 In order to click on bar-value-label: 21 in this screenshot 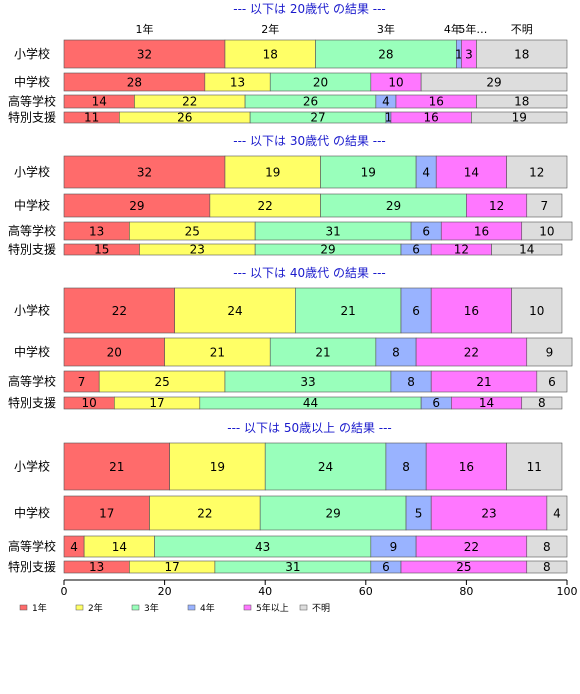, I will do `click(483, 382)`.